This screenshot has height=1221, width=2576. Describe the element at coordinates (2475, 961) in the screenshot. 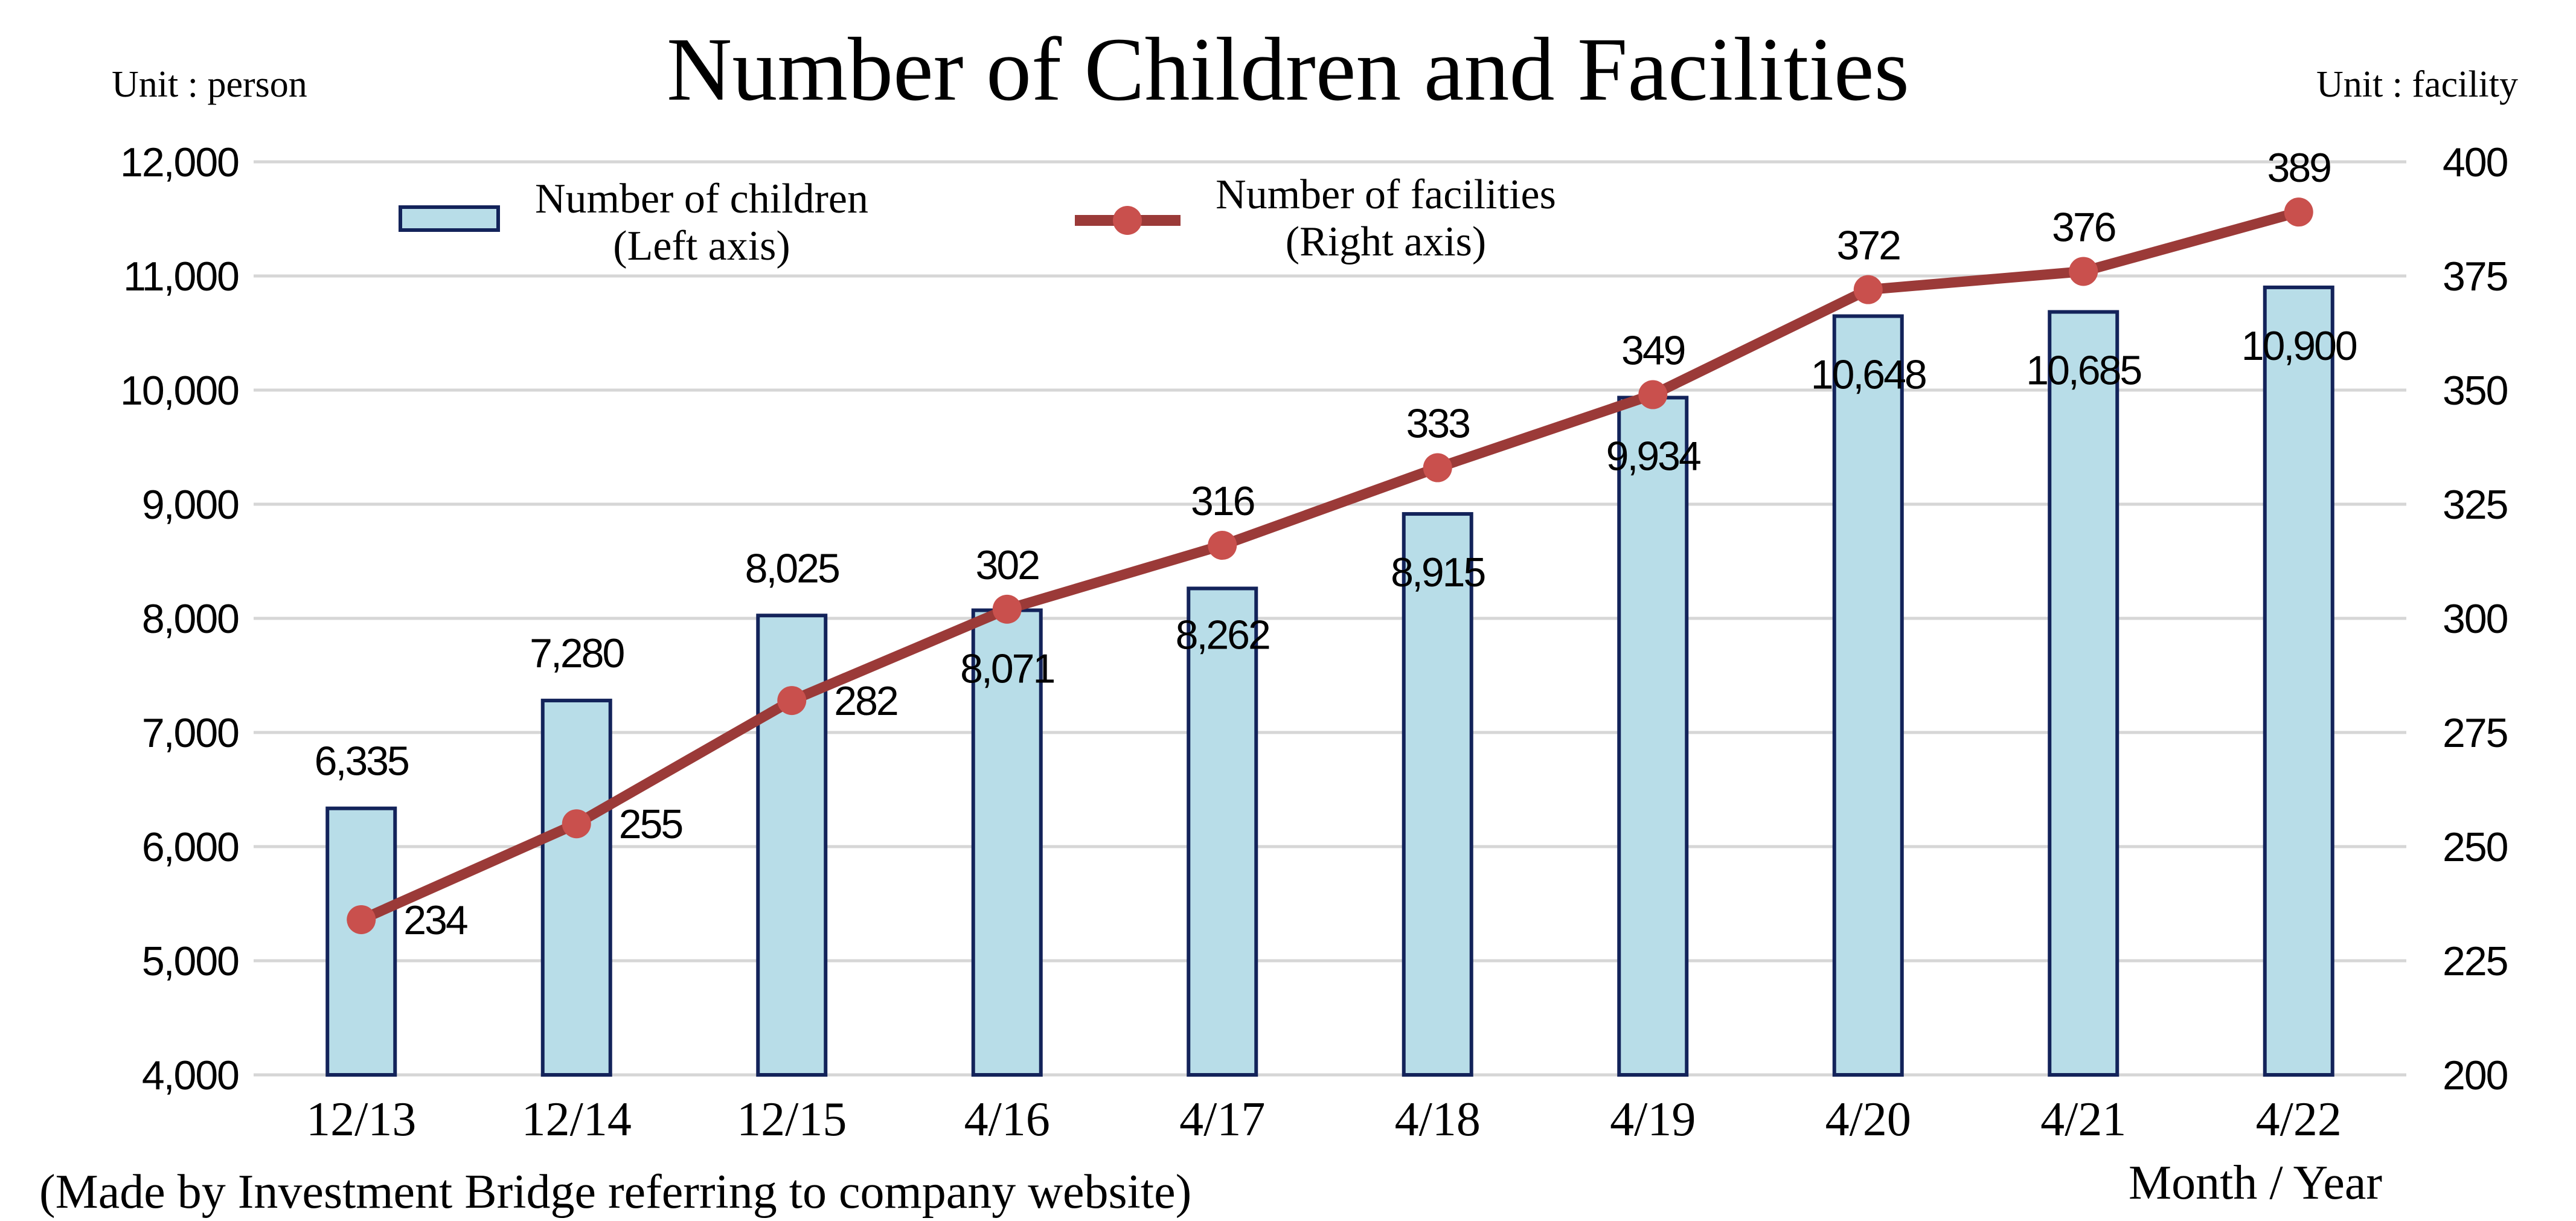

I see `y-right-tick-label: 225` at that location.